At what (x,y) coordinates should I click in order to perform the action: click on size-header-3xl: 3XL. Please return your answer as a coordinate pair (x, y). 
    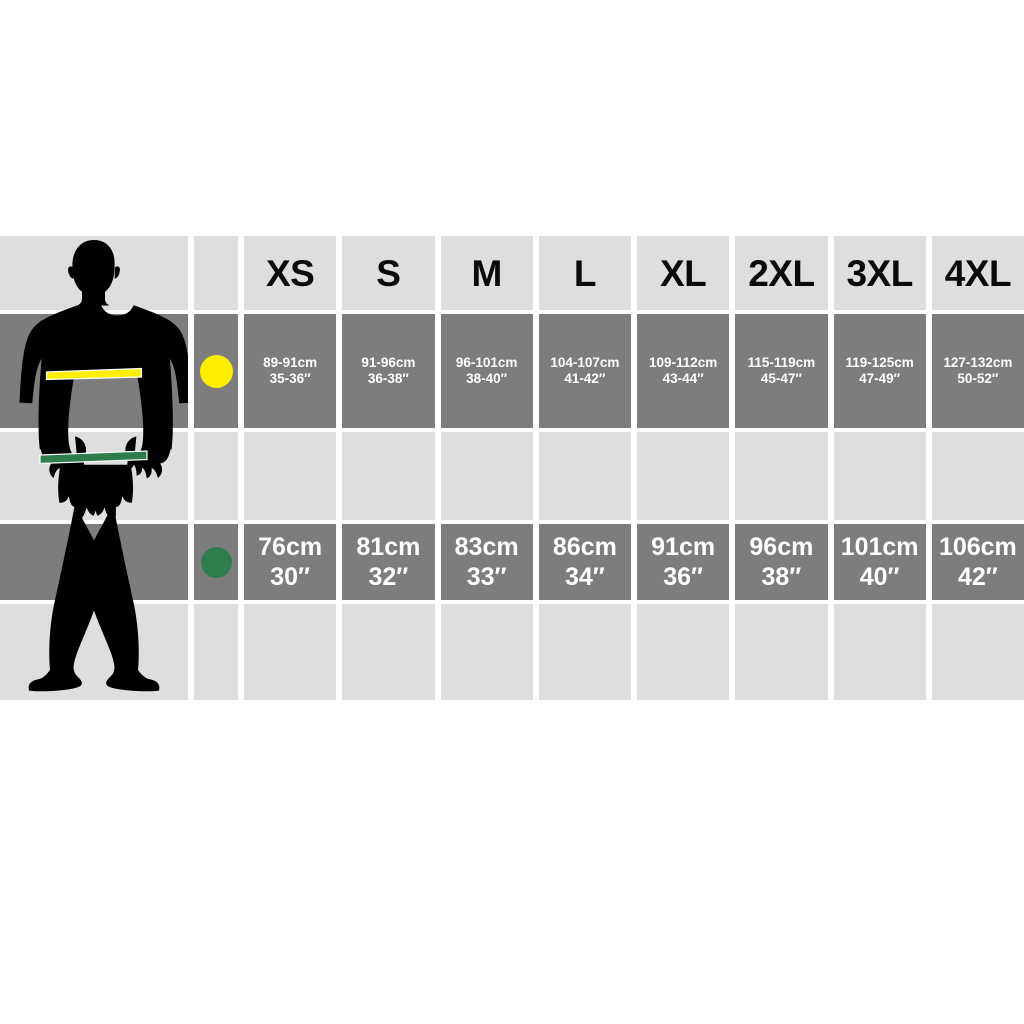
    Looking at the image, I should click on (879, 273).